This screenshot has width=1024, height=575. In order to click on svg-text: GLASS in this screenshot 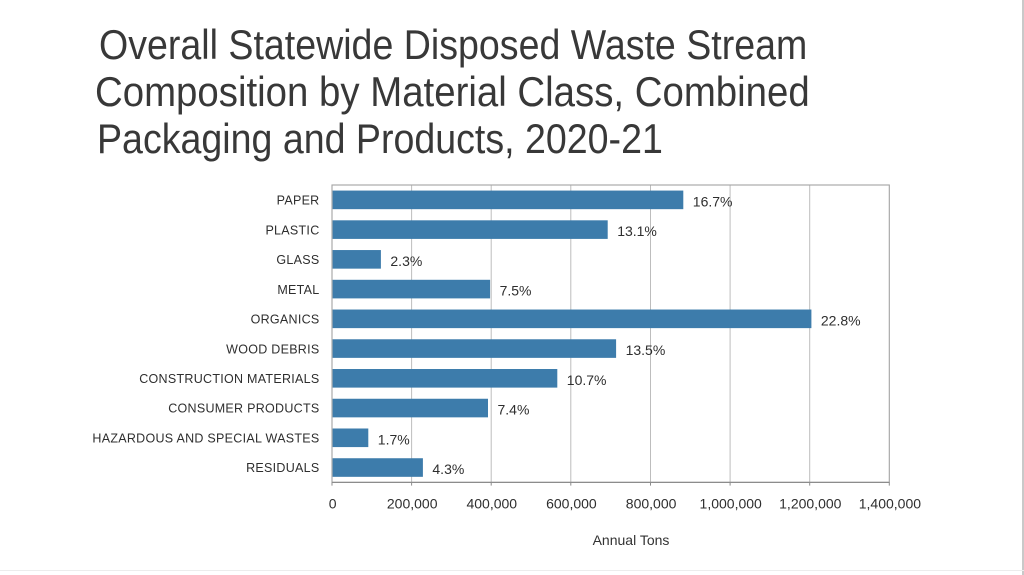, I will do `click(297, 260)`.